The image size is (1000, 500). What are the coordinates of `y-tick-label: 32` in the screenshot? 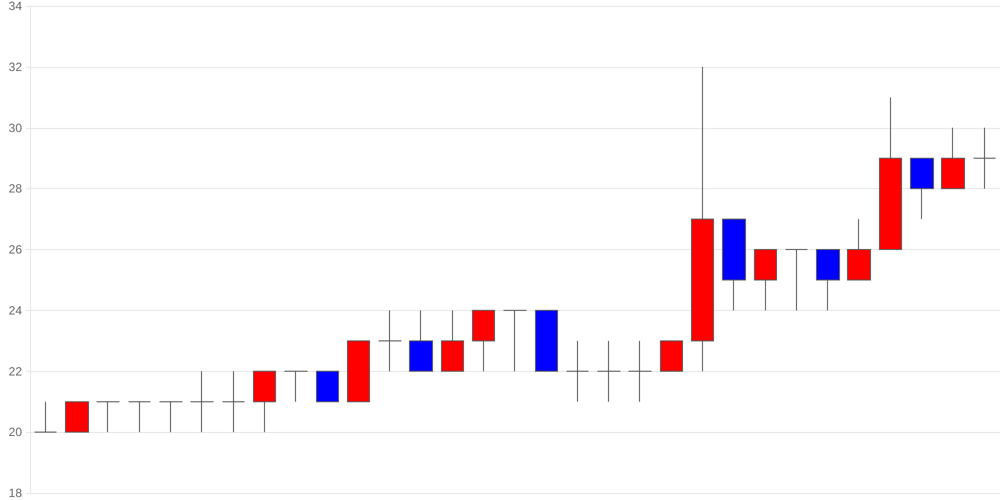 It's located at (15, 67).